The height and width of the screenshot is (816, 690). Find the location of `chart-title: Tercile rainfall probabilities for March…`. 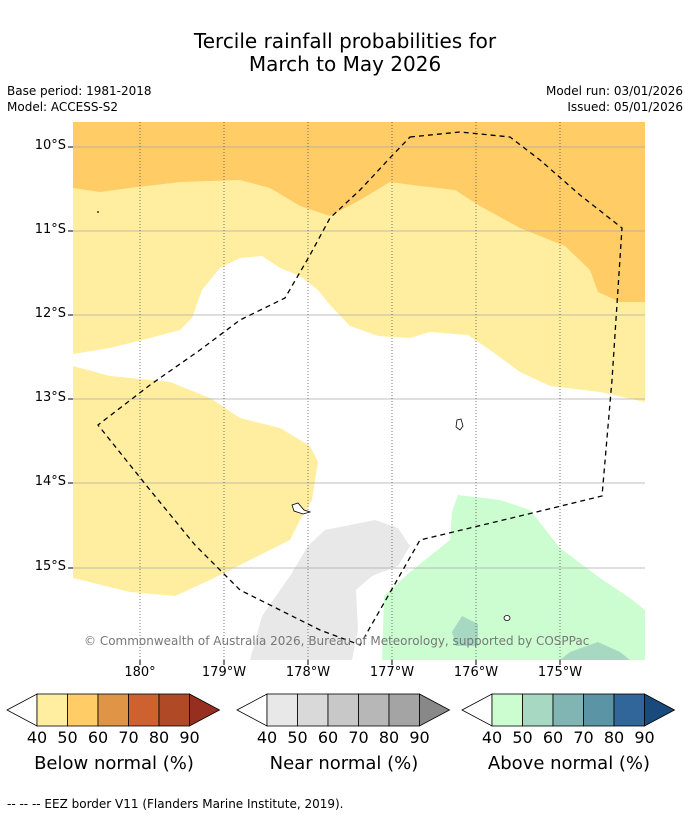

chart-title: Tercile rainfall probabilities for March… is located at coordinates (345, 53).